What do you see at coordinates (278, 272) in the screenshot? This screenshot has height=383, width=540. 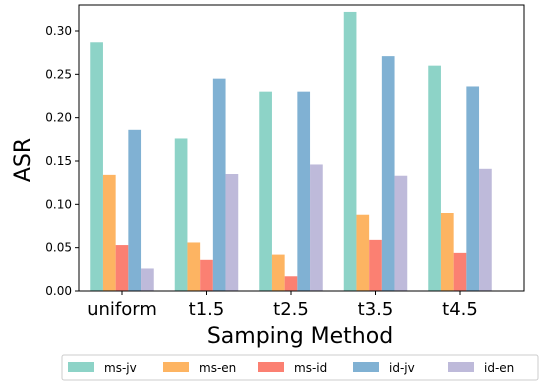 I see `bar-ms-en-t2.5` at bounding box center [278, 272].